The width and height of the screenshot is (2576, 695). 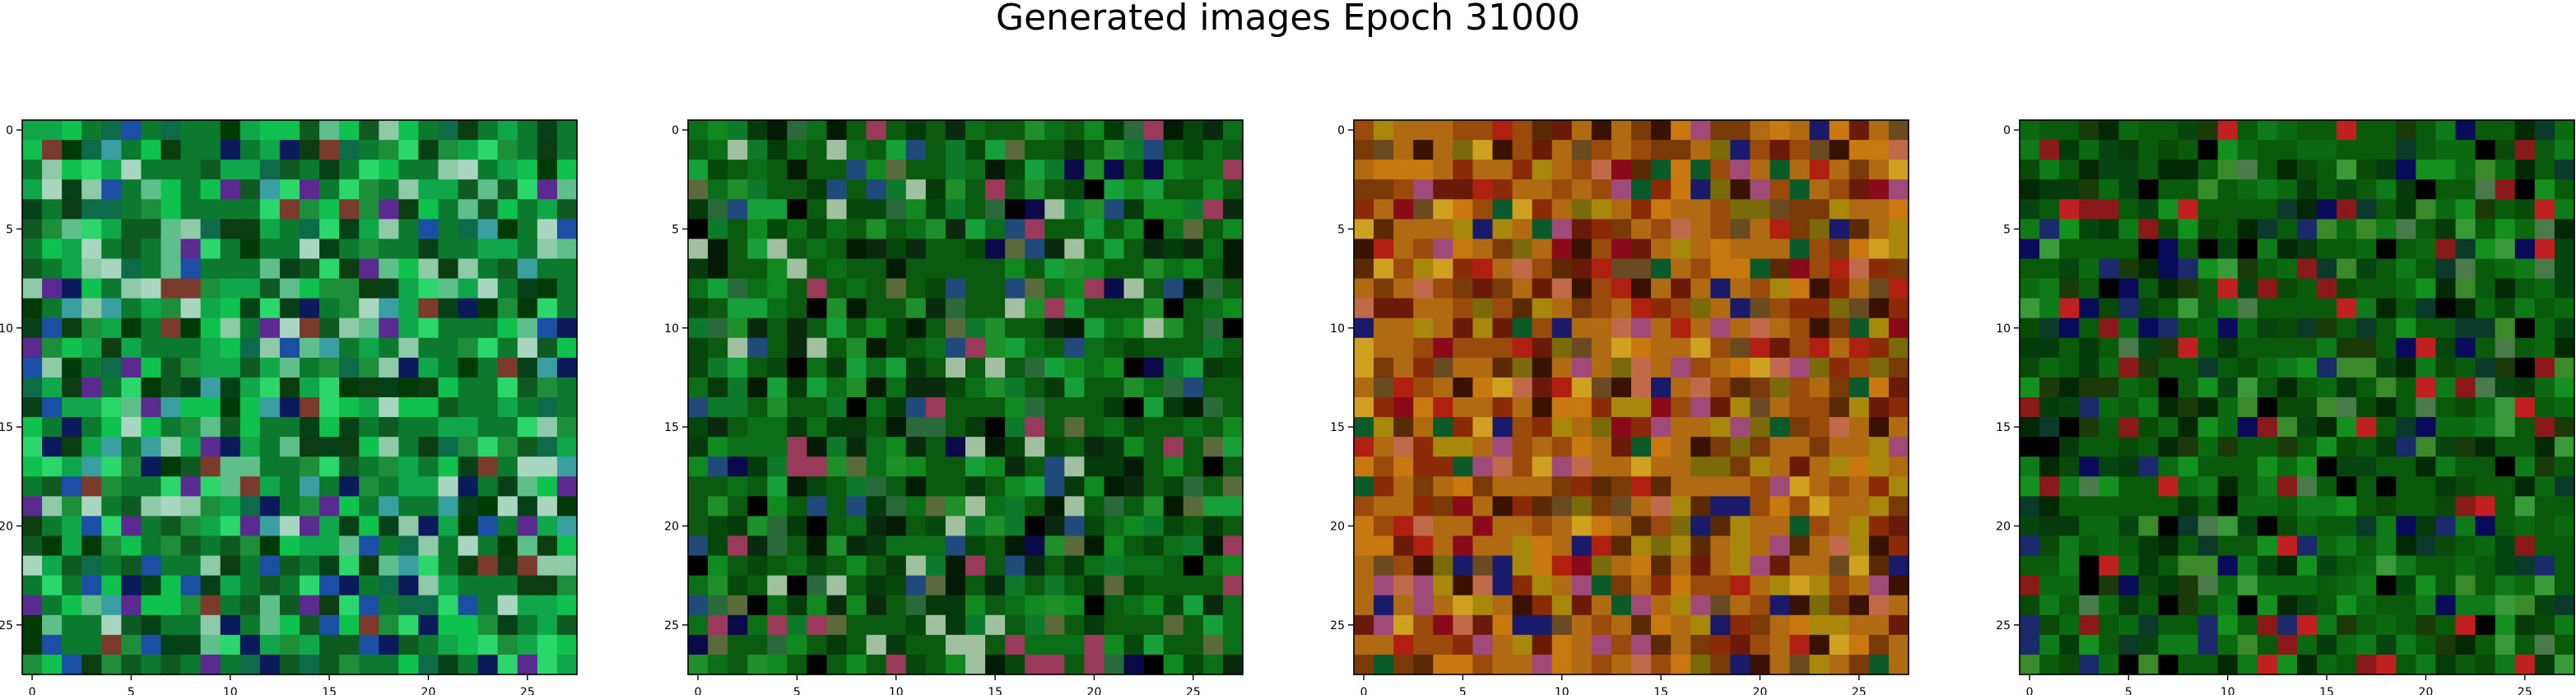 What do you see at coordinates (2003, 427) in the screenshot?
I see `y-tick-label: 15` at bounding box center [2003, 427].